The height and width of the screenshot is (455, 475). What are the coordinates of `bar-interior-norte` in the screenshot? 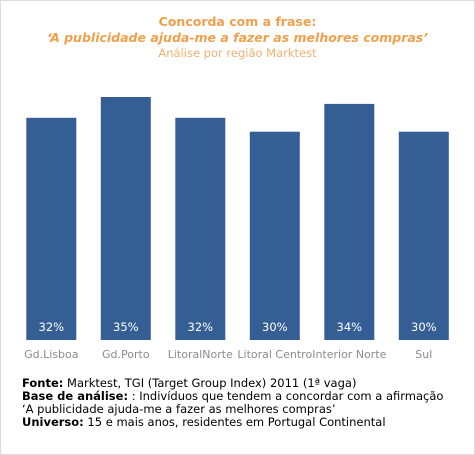 It's located at (349, 222).